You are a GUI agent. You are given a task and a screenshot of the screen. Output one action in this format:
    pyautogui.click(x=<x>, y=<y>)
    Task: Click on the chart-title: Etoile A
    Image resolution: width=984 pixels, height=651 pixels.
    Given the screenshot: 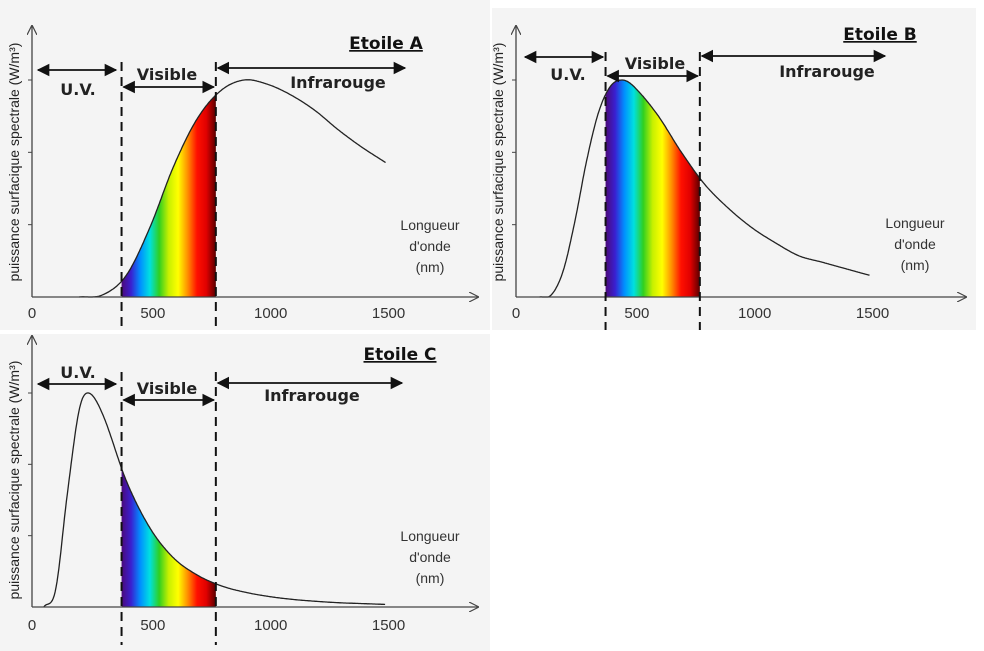 What is the action you would take?
    pyautogui.click(x=386, y=44)
    